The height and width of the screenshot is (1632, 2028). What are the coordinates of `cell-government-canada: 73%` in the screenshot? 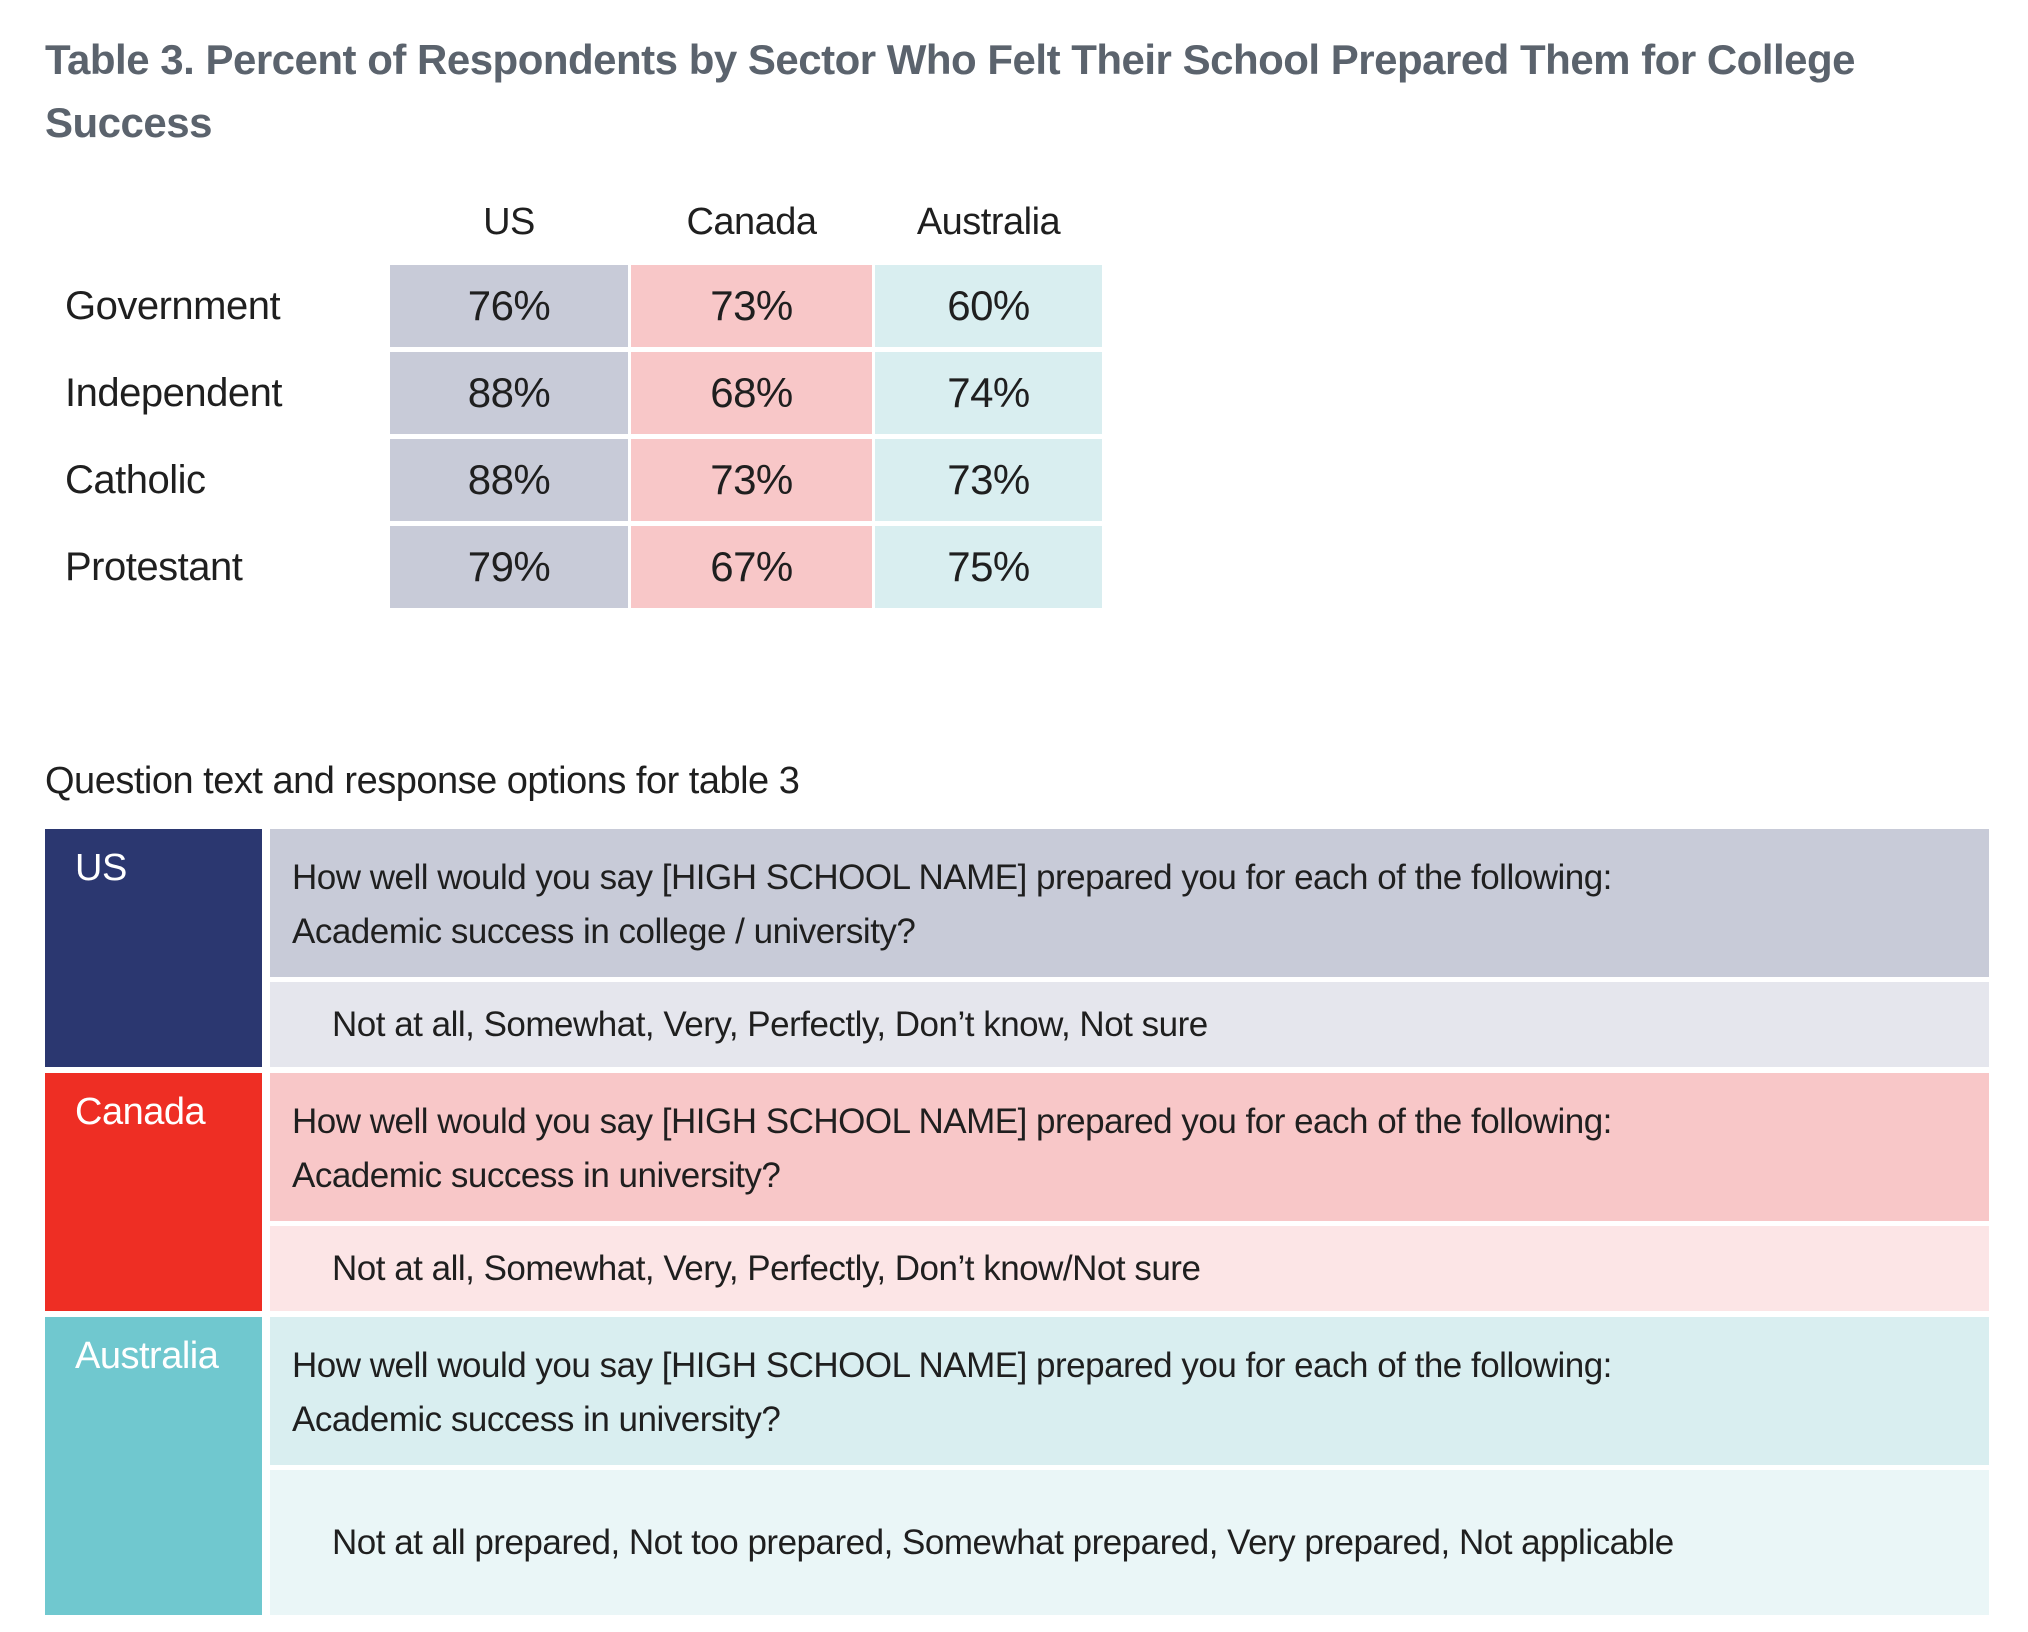 It's located at (751, 306).